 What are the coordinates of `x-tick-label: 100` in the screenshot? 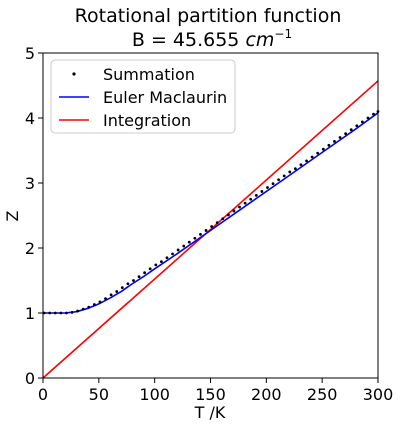 It's located at (154, 394).